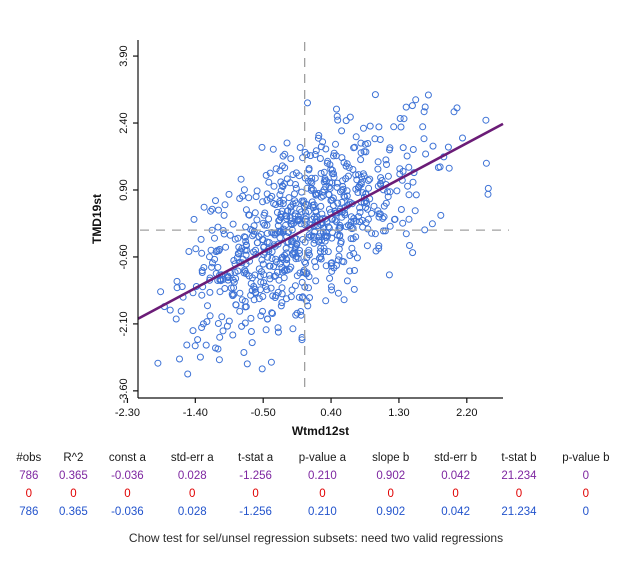  I want to click on y-tick-label: 2.40, so click(124, 122).